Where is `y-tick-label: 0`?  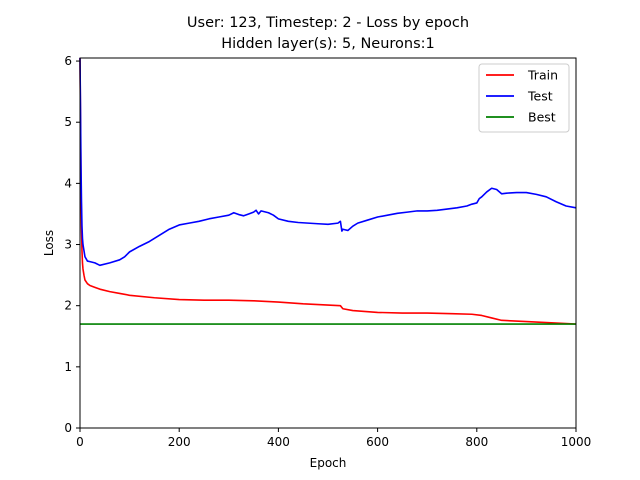 y-tick-label: 0 is located at coordinates (68, 428).